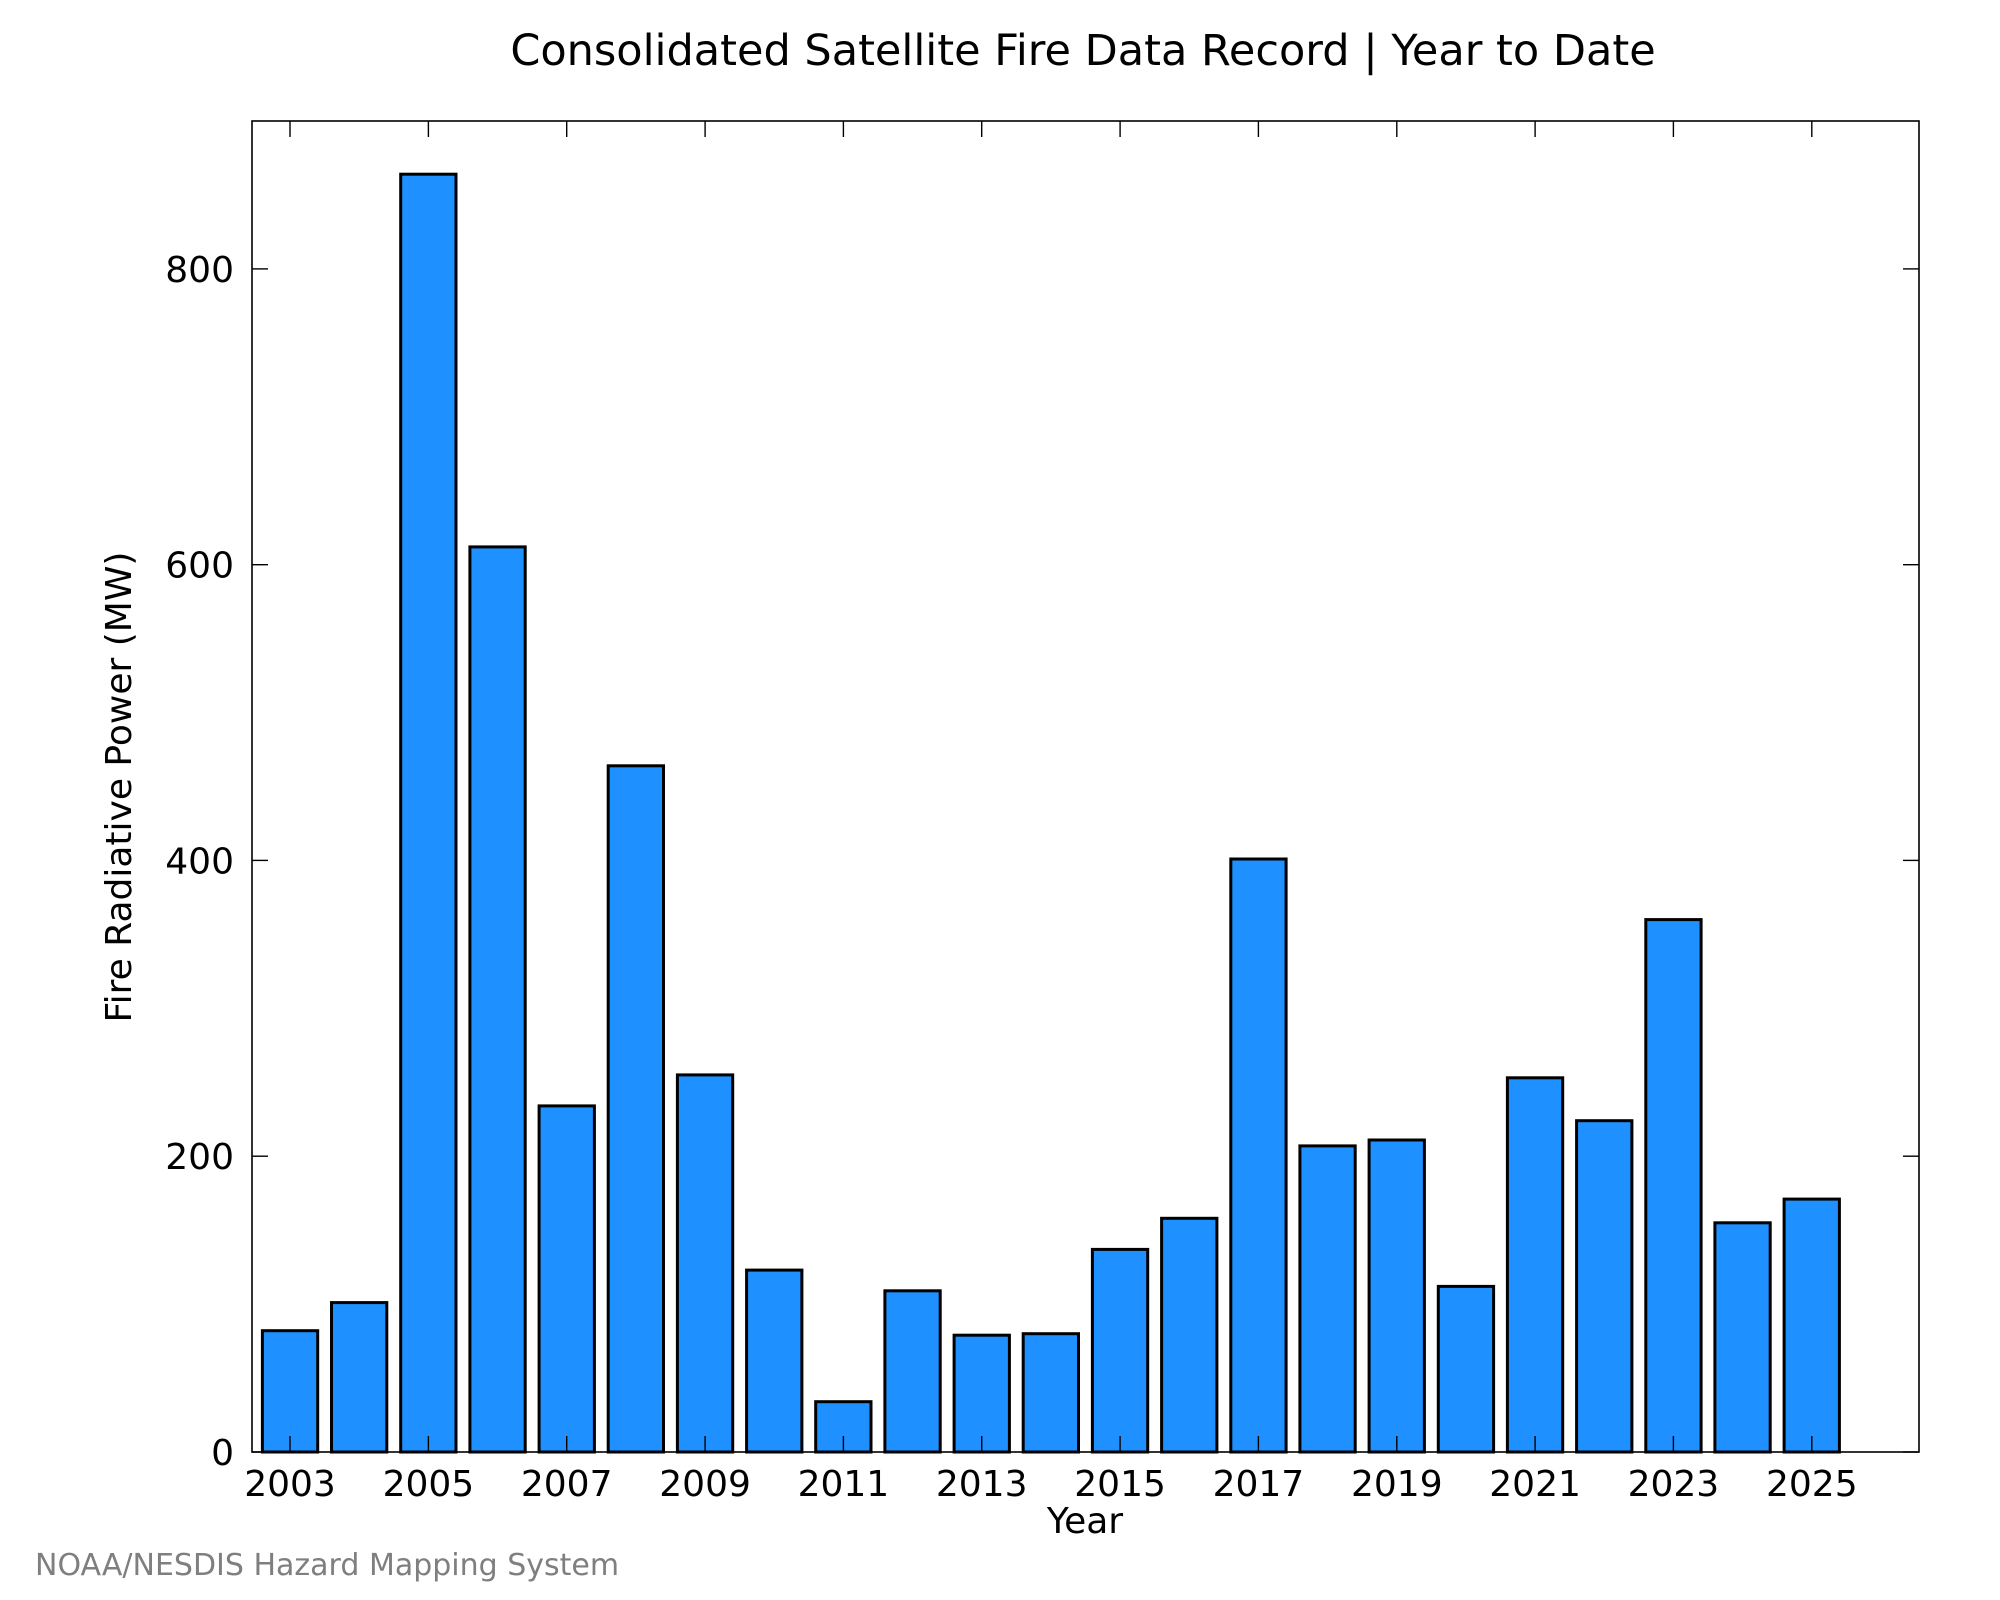 This screenshot has height=1600, width=2000. Describe the element at coordinates (199, 270) in the screenshot. I see `y-tick-label-800: 800` at that location.